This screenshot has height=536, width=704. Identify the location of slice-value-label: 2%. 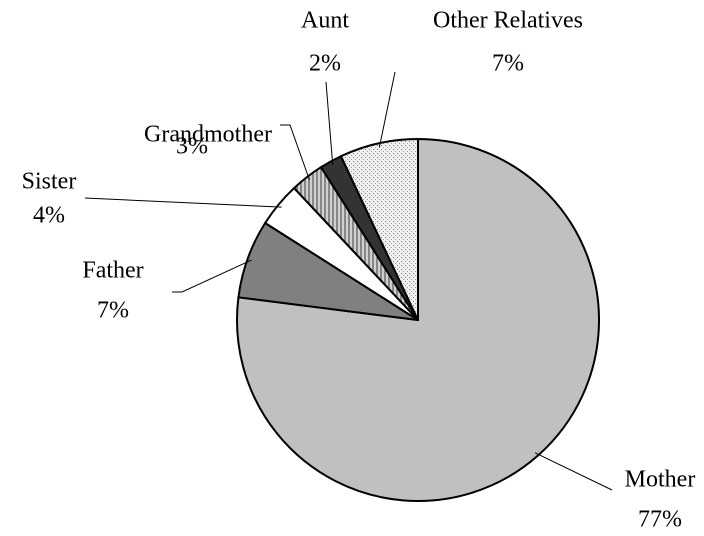
(325, 64).